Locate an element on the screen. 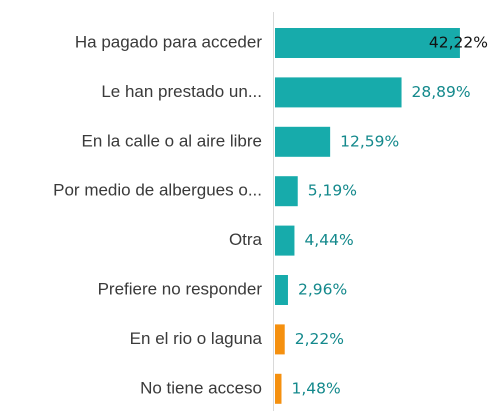 Image resolution: width=492 pixels, height=413 pixels. category-label: En el rio o laguna is located at coordinates (196, 338).